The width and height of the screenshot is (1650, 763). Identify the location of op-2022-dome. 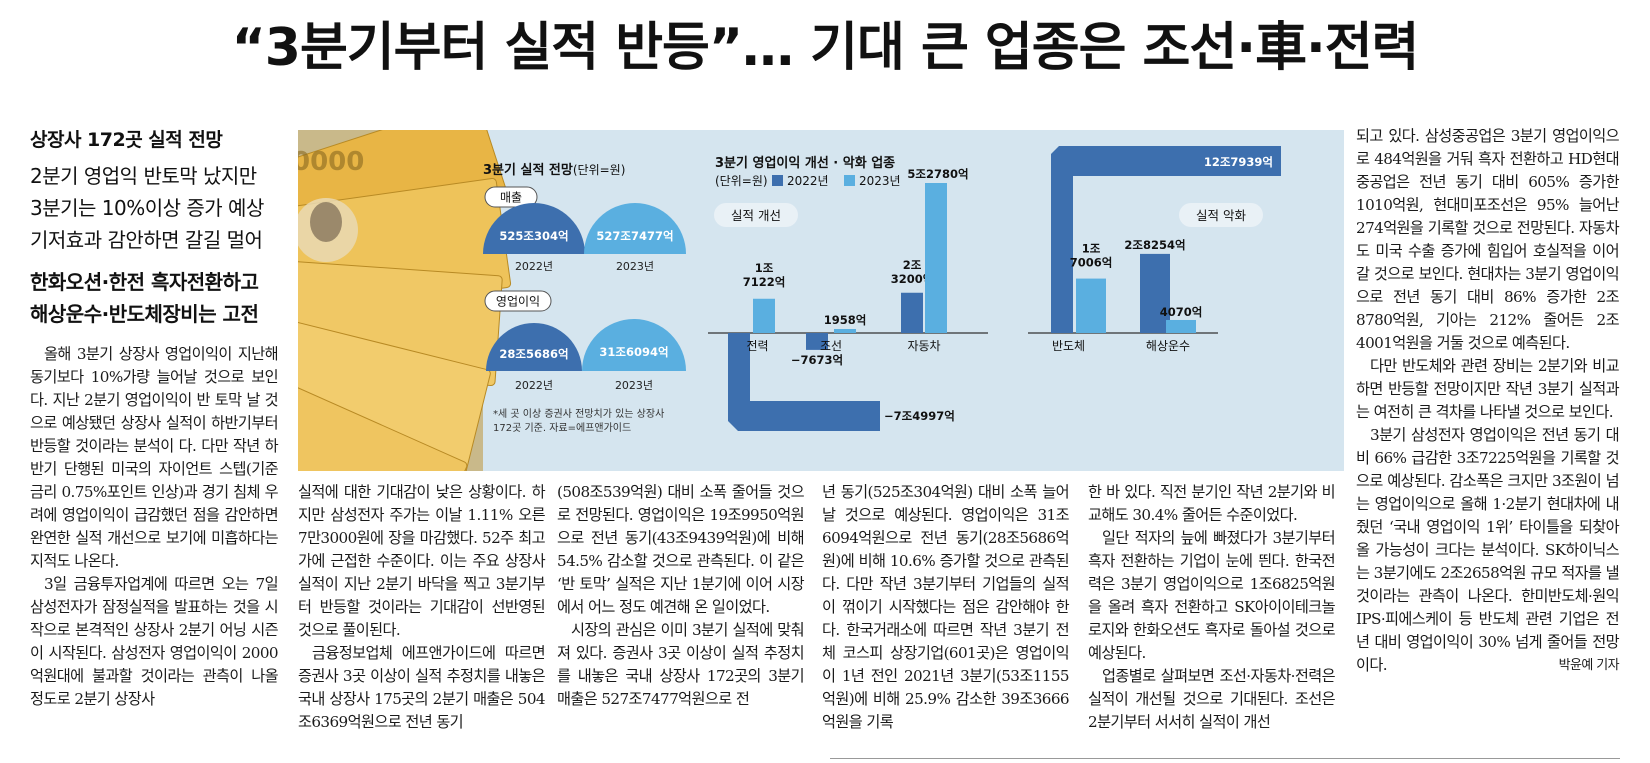
(534, 347).